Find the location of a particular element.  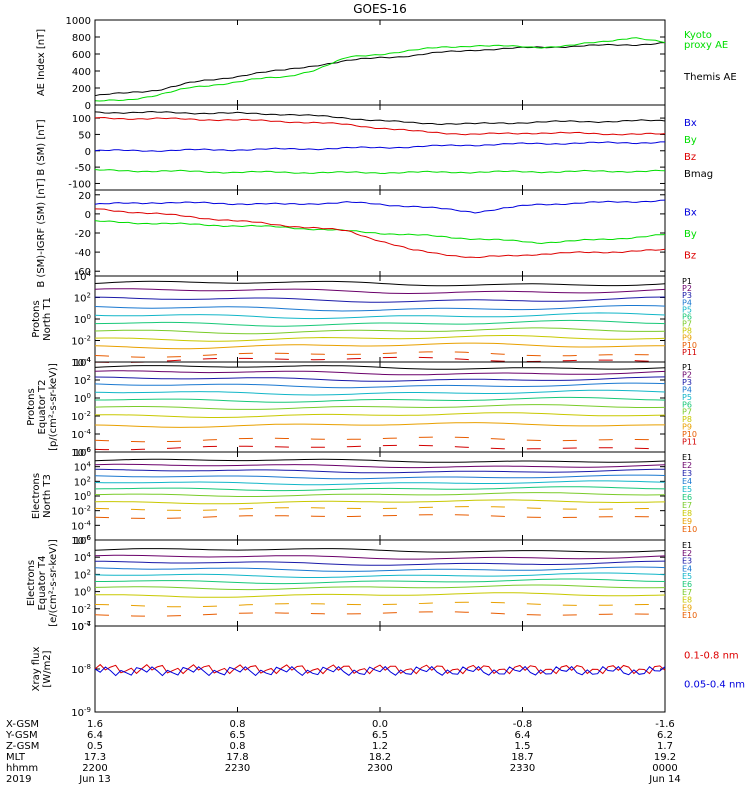

x-tick-label: 1.2 is located at coordinates (380, 746).